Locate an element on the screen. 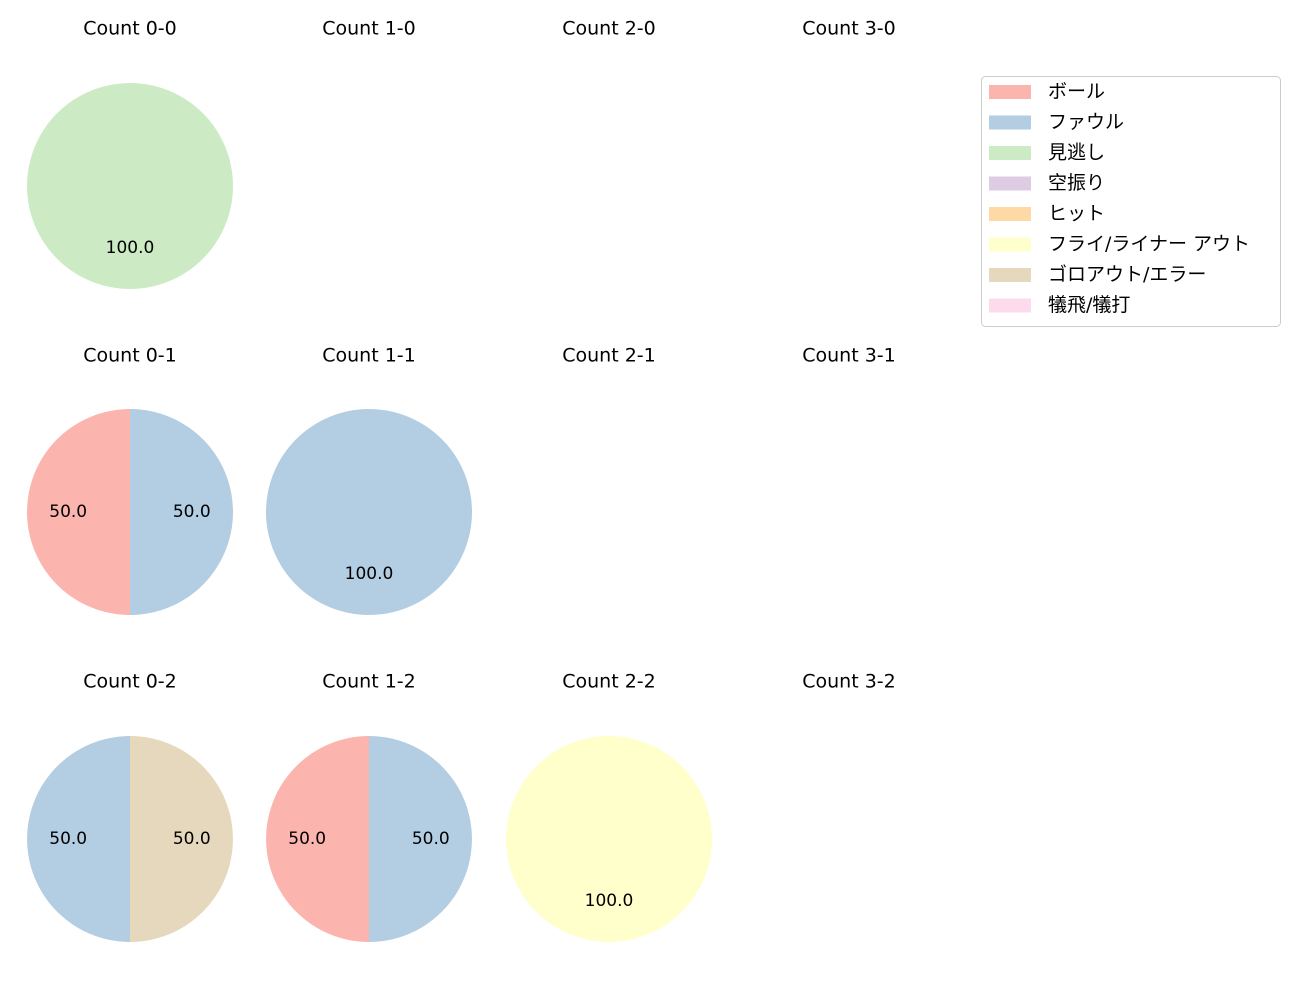 The width and height of the screenshot is (1300, 1000). pie-panel: Count 0-2 50.0 50.0 is located at coordinates (130, 806).